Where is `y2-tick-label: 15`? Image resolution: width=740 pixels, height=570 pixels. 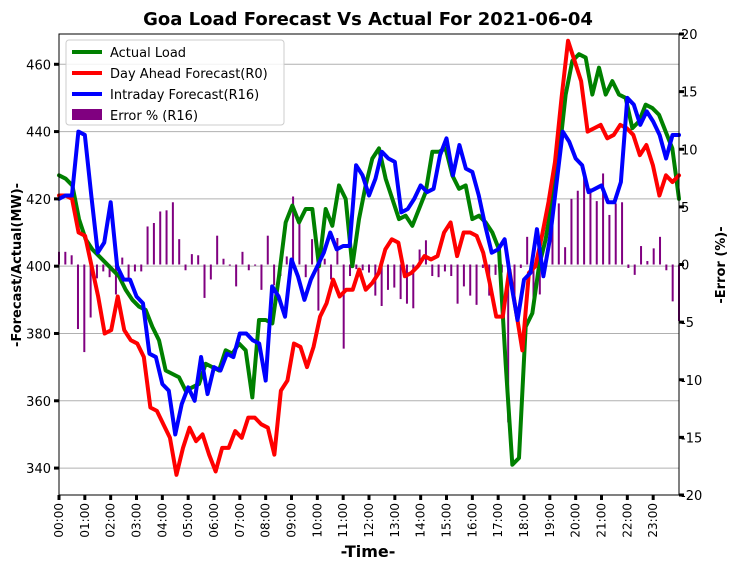 y2-tick-label: 15 is located at coordinates (689, 93).